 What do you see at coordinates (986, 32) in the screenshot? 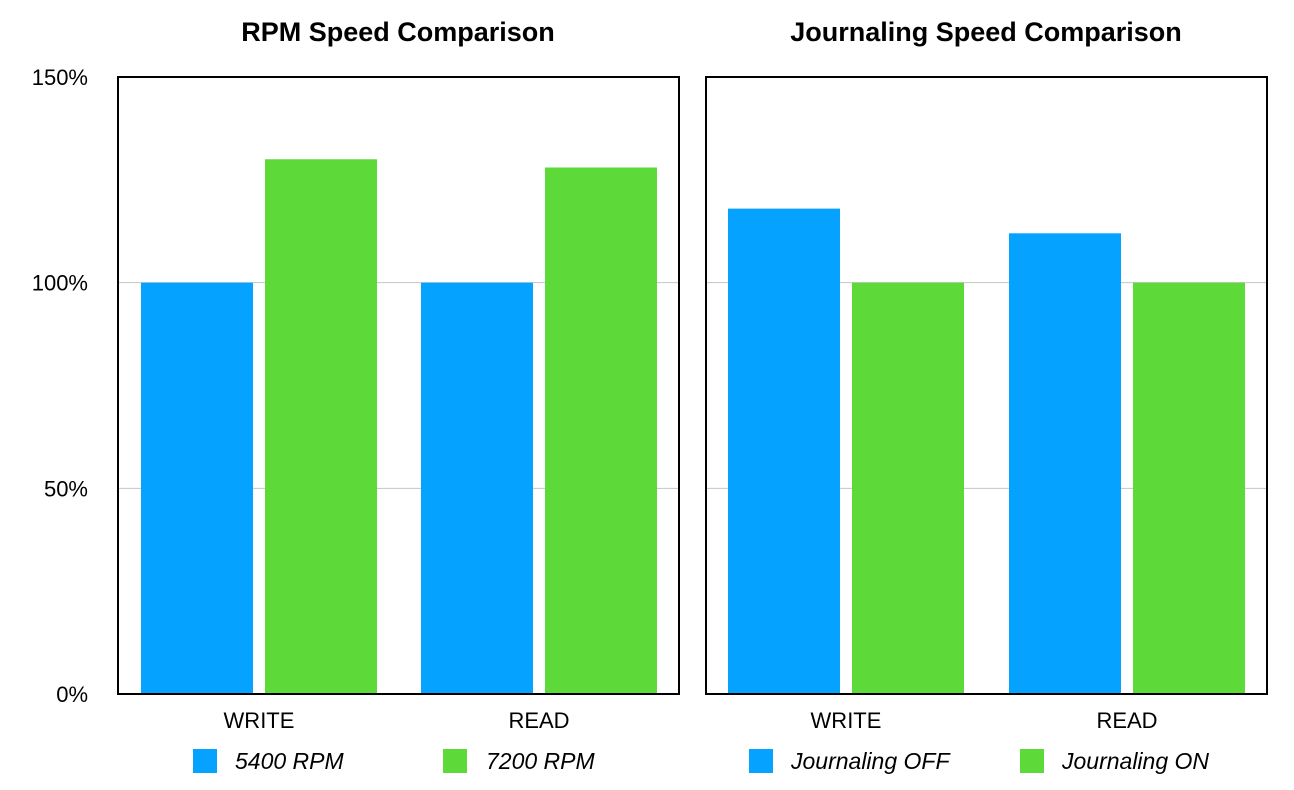
I see `chart-title-journaling: Journaling Speed Comparison` at bounding box center [986, 32].